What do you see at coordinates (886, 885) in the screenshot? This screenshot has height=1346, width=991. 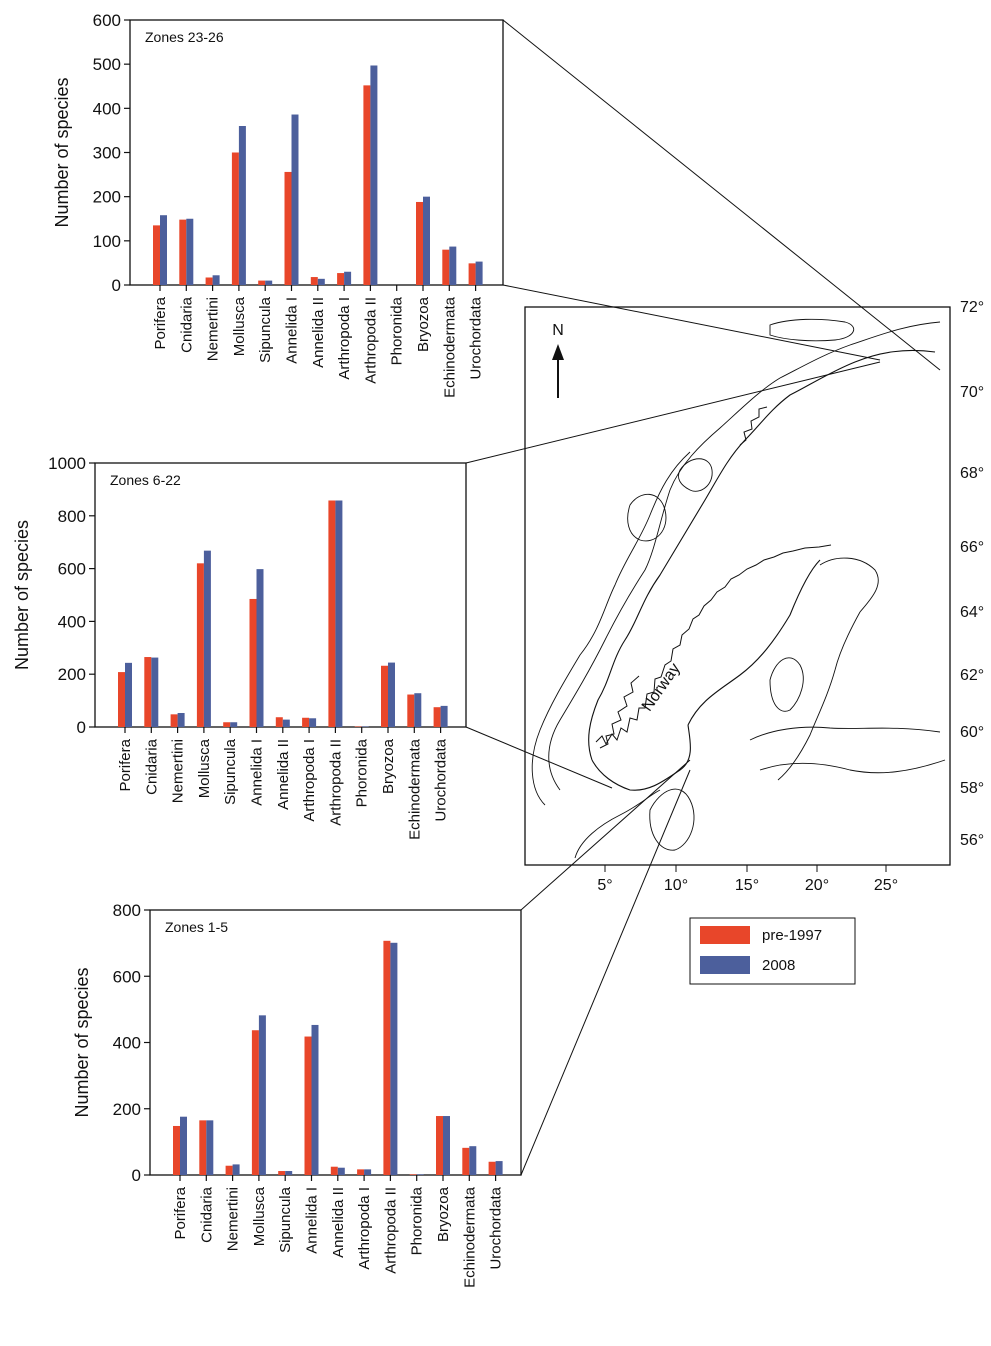 I see `longitude-label: 25°` at bounding box center [886, 885].